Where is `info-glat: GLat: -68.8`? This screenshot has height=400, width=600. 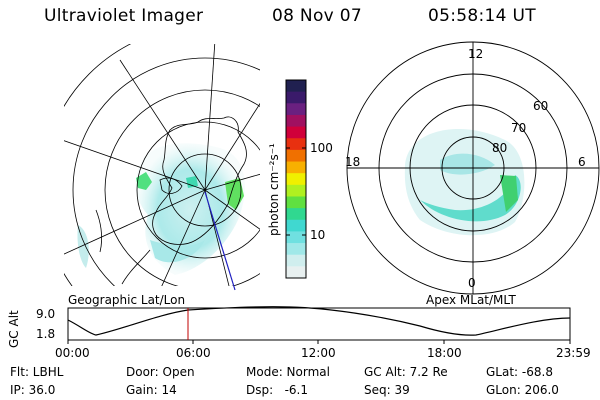
info-glat: GLat: -68.8 is located at coordinates (519, 372).